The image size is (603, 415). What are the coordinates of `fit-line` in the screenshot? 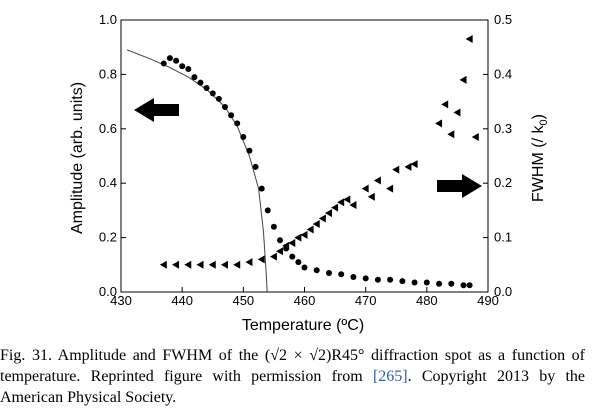 It's located at (197, 171).